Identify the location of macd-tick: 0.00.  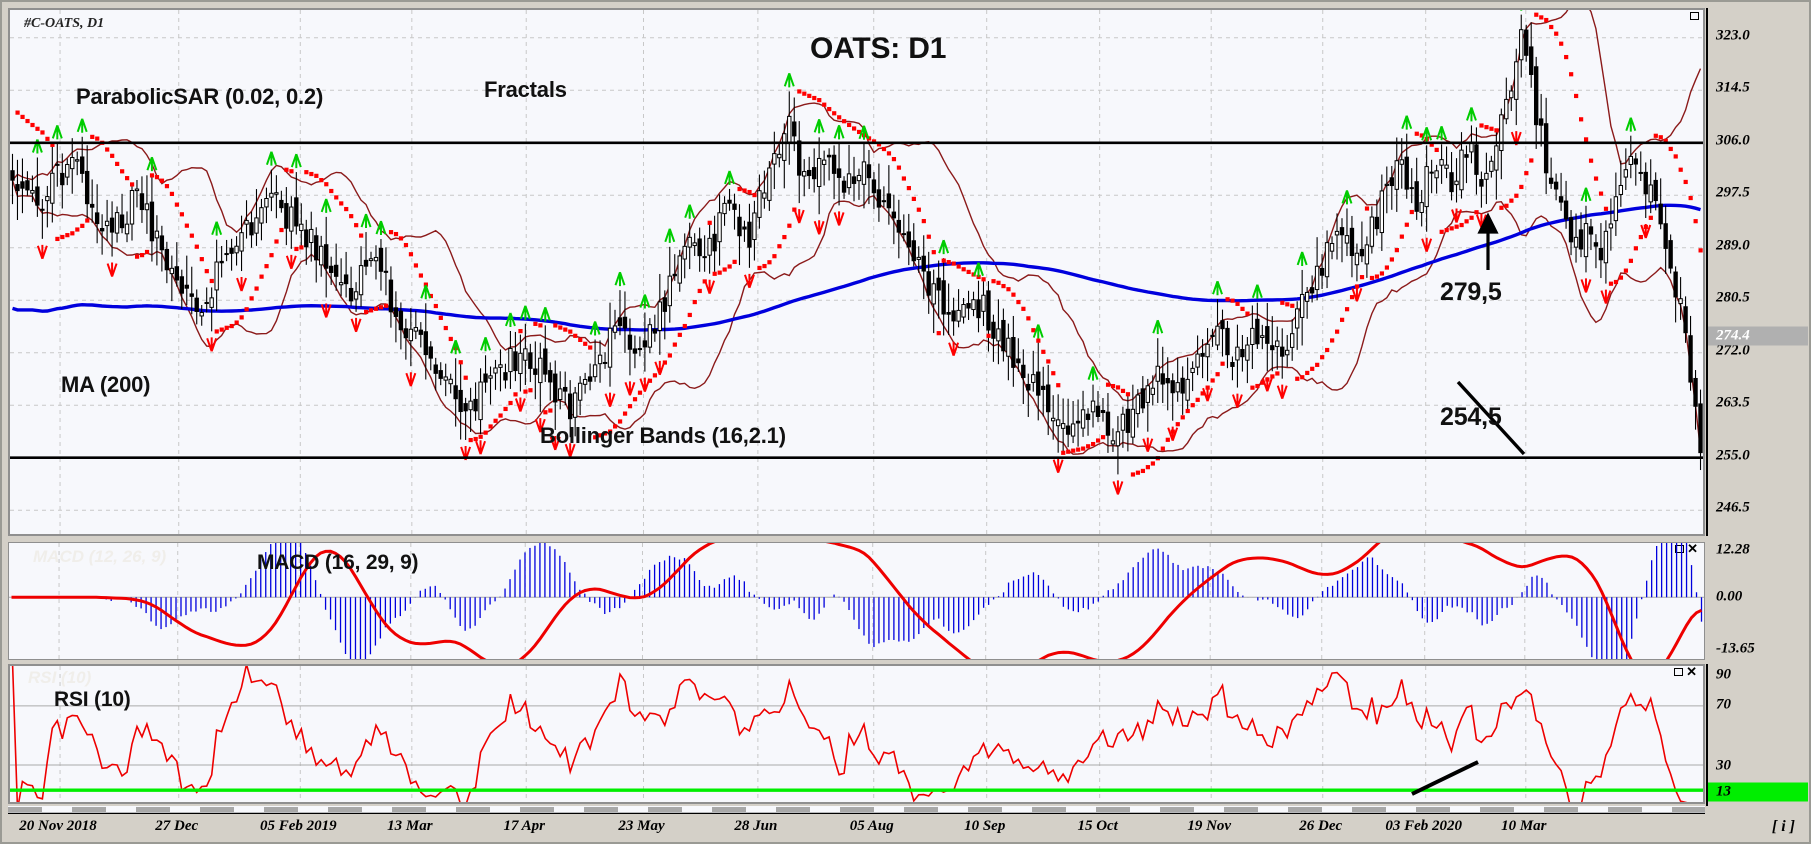
(1729, 596).